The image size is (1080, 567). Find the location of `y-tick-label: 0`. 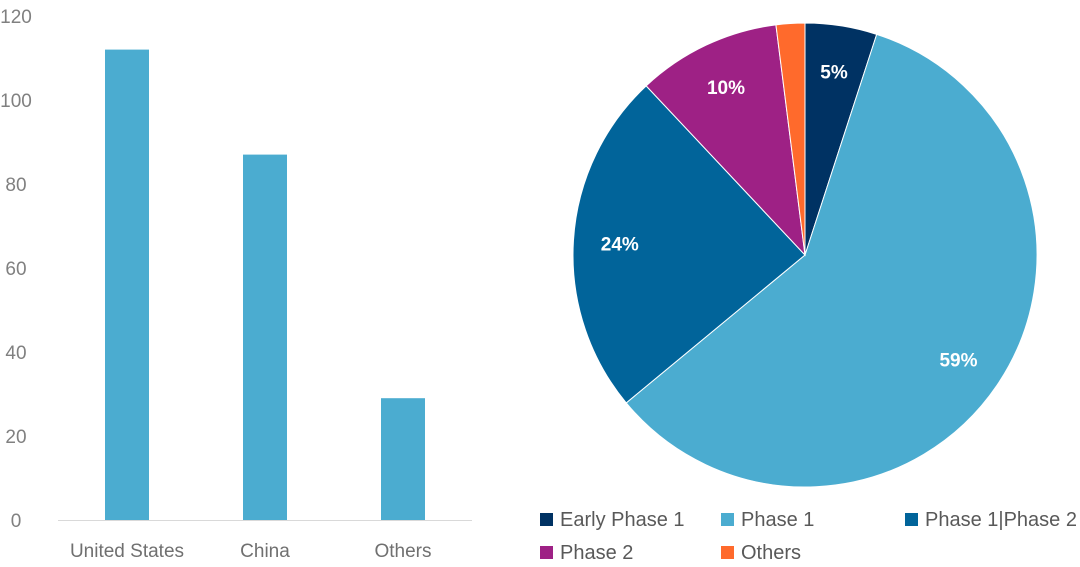

y-tick-label: 0 is located at coordinates (16, 521).